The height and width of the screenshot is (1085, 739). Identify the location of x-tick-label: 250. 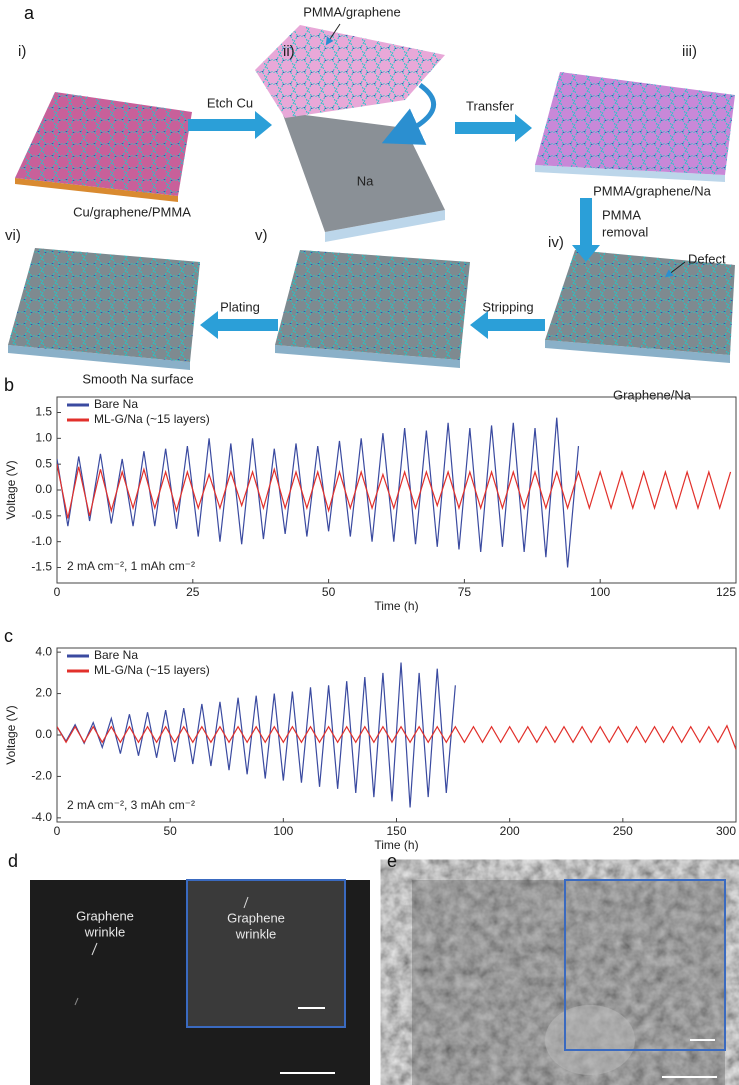
(623, 831).